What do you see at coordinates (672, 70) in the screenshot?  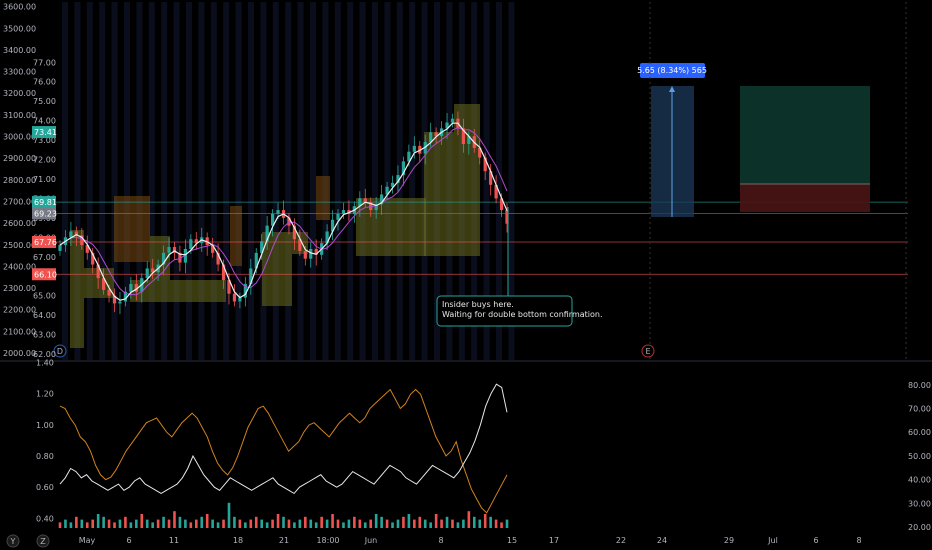 I see `measure-label: 5.65 (8.34%) 565` at bounding box center [672, 70].